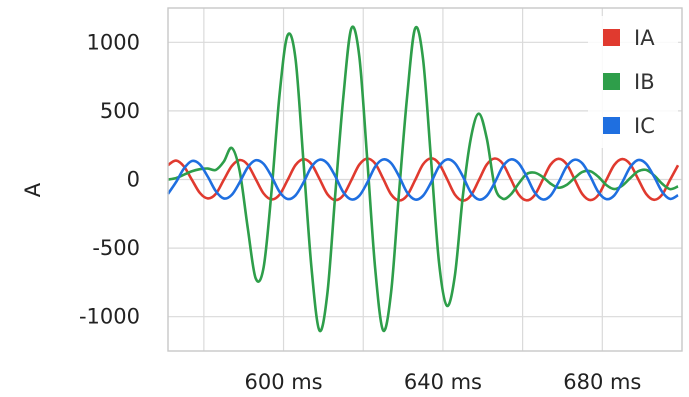 The image size is (689, 397). Describe the element at coordinates (133, 180) in the screenshot. I see `y-tick-label: 0` at that location.